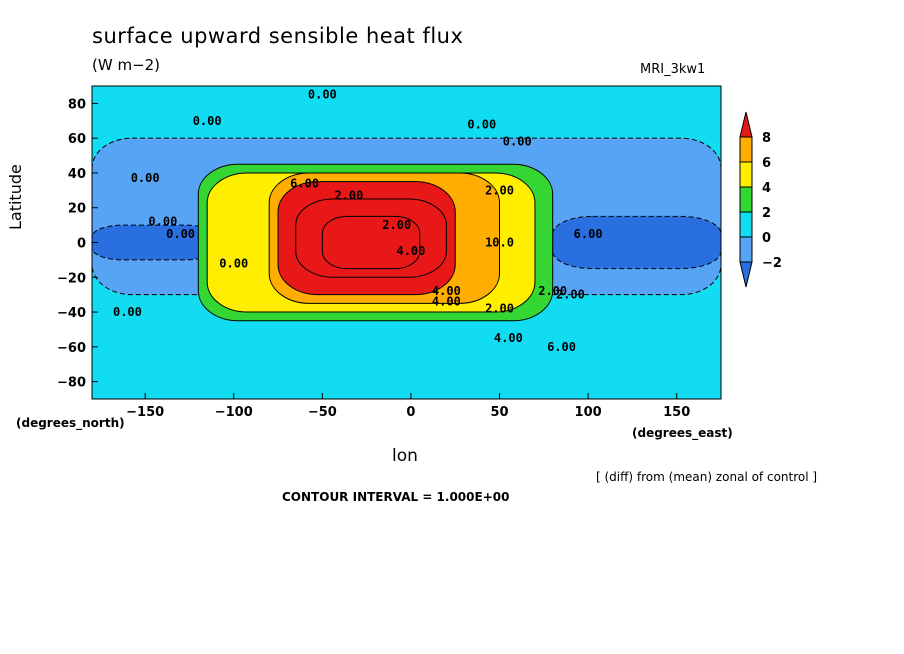 The width and height of the screenshot is (904, 654). Describe the element at coordinates (682, 433) in the screenshot. I see `x-units-caption: (degrees_east)` at that location.